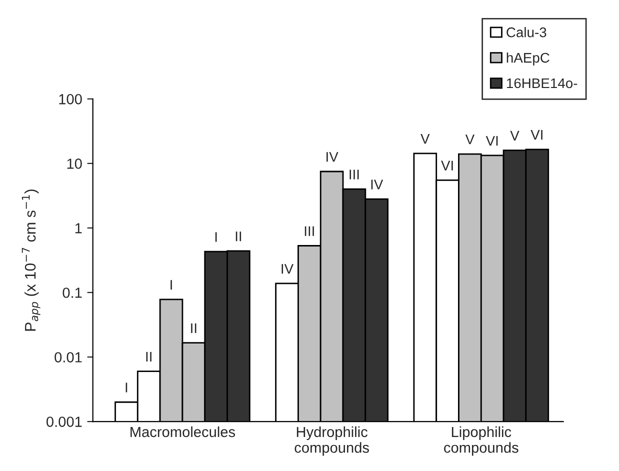 The image size is (619, 471). What do you see at coordinates (72, 293) in the screenshot?
I see `y-tick-label: 0.1` at bounding box center [72, 293].